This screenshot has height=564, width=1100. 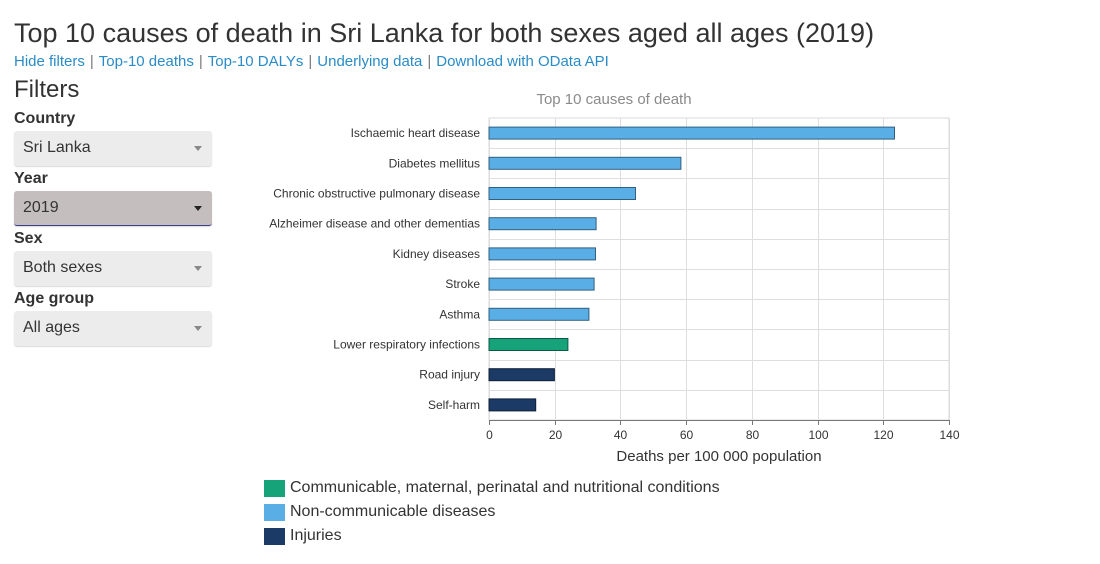 I want to click on x-tick-label: 120, so click(x=883, y=435).